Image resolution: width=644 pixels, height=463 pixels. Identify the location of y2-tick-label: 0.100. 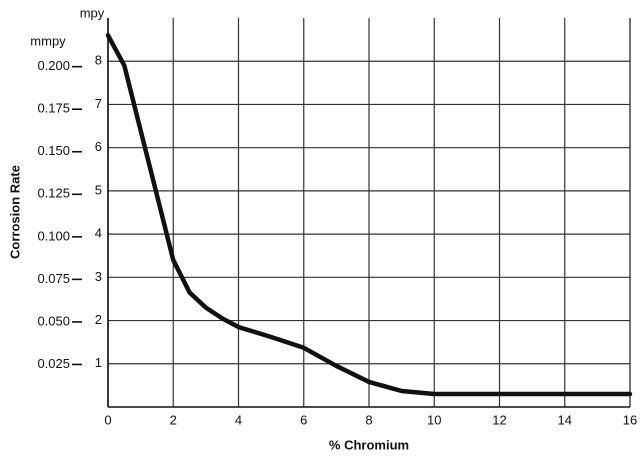
(53, 235).